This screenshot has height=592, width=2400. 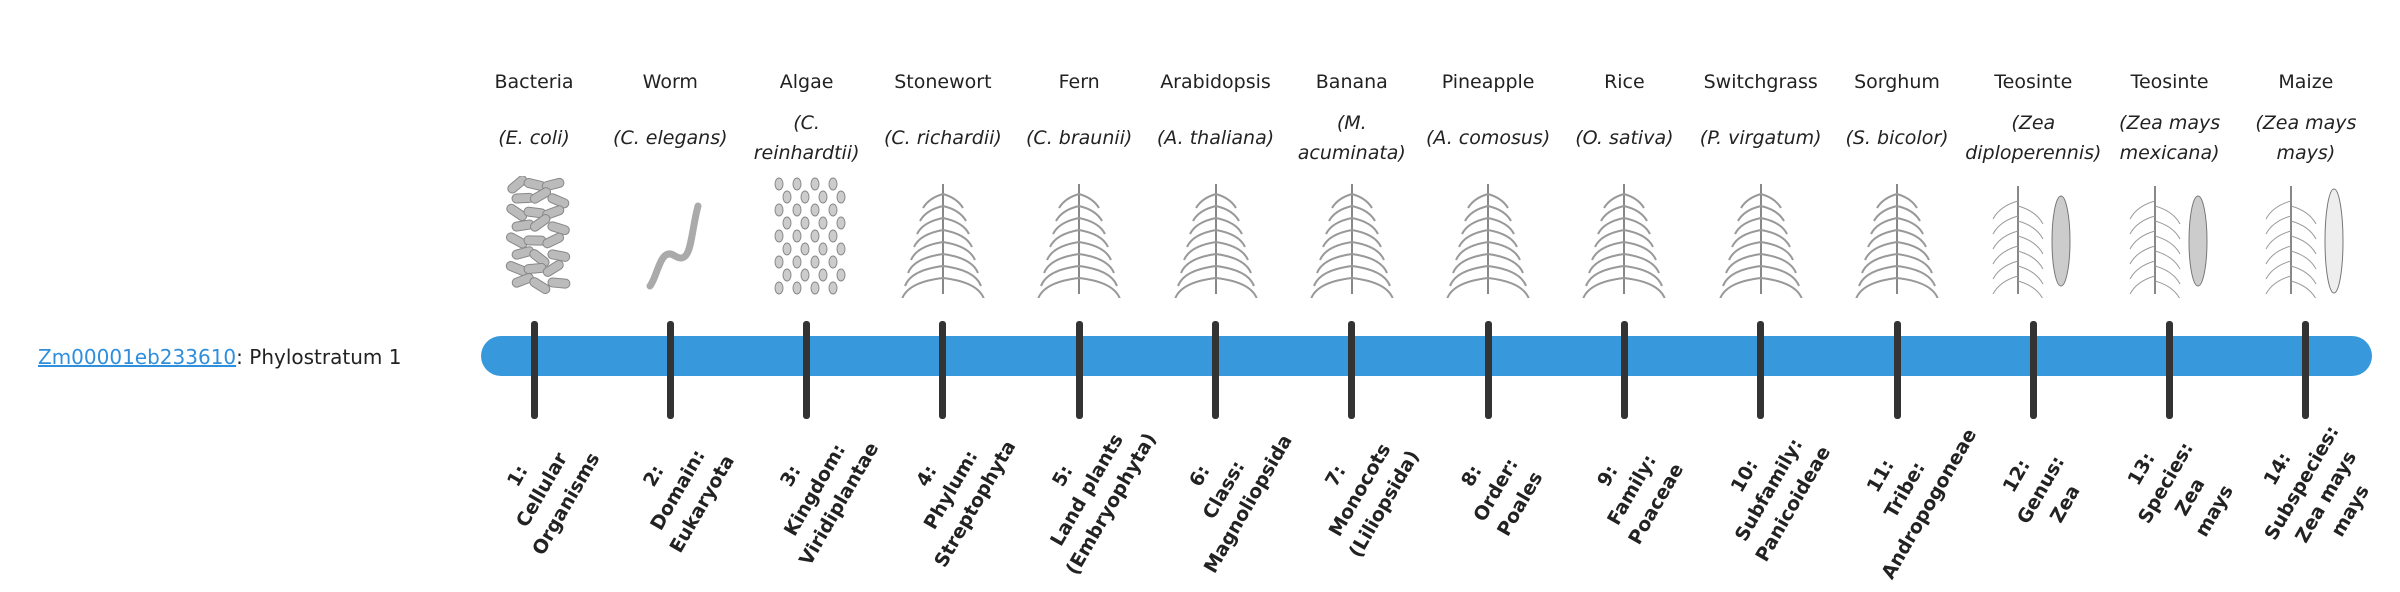 I want to click on scientific-name-text: (C. braunii), so click(x=1079, y=138).